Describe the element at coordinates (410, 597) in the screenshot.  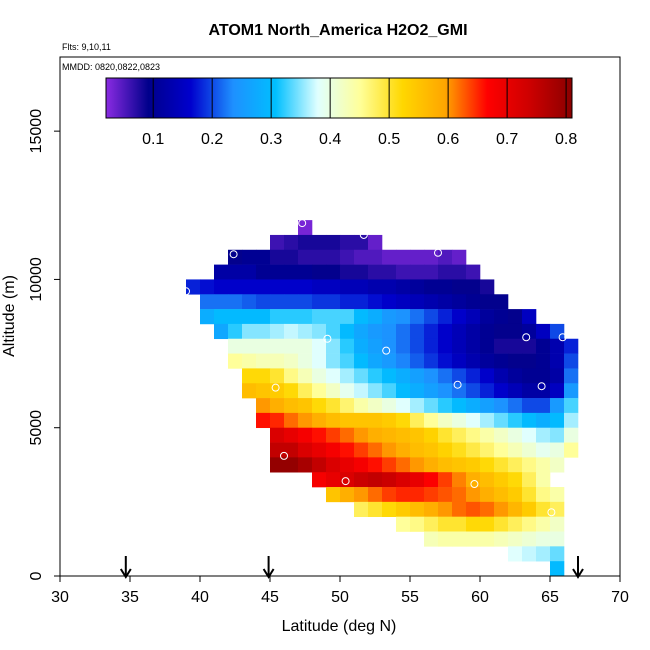
I see `x-tick-label: 55` at that location.